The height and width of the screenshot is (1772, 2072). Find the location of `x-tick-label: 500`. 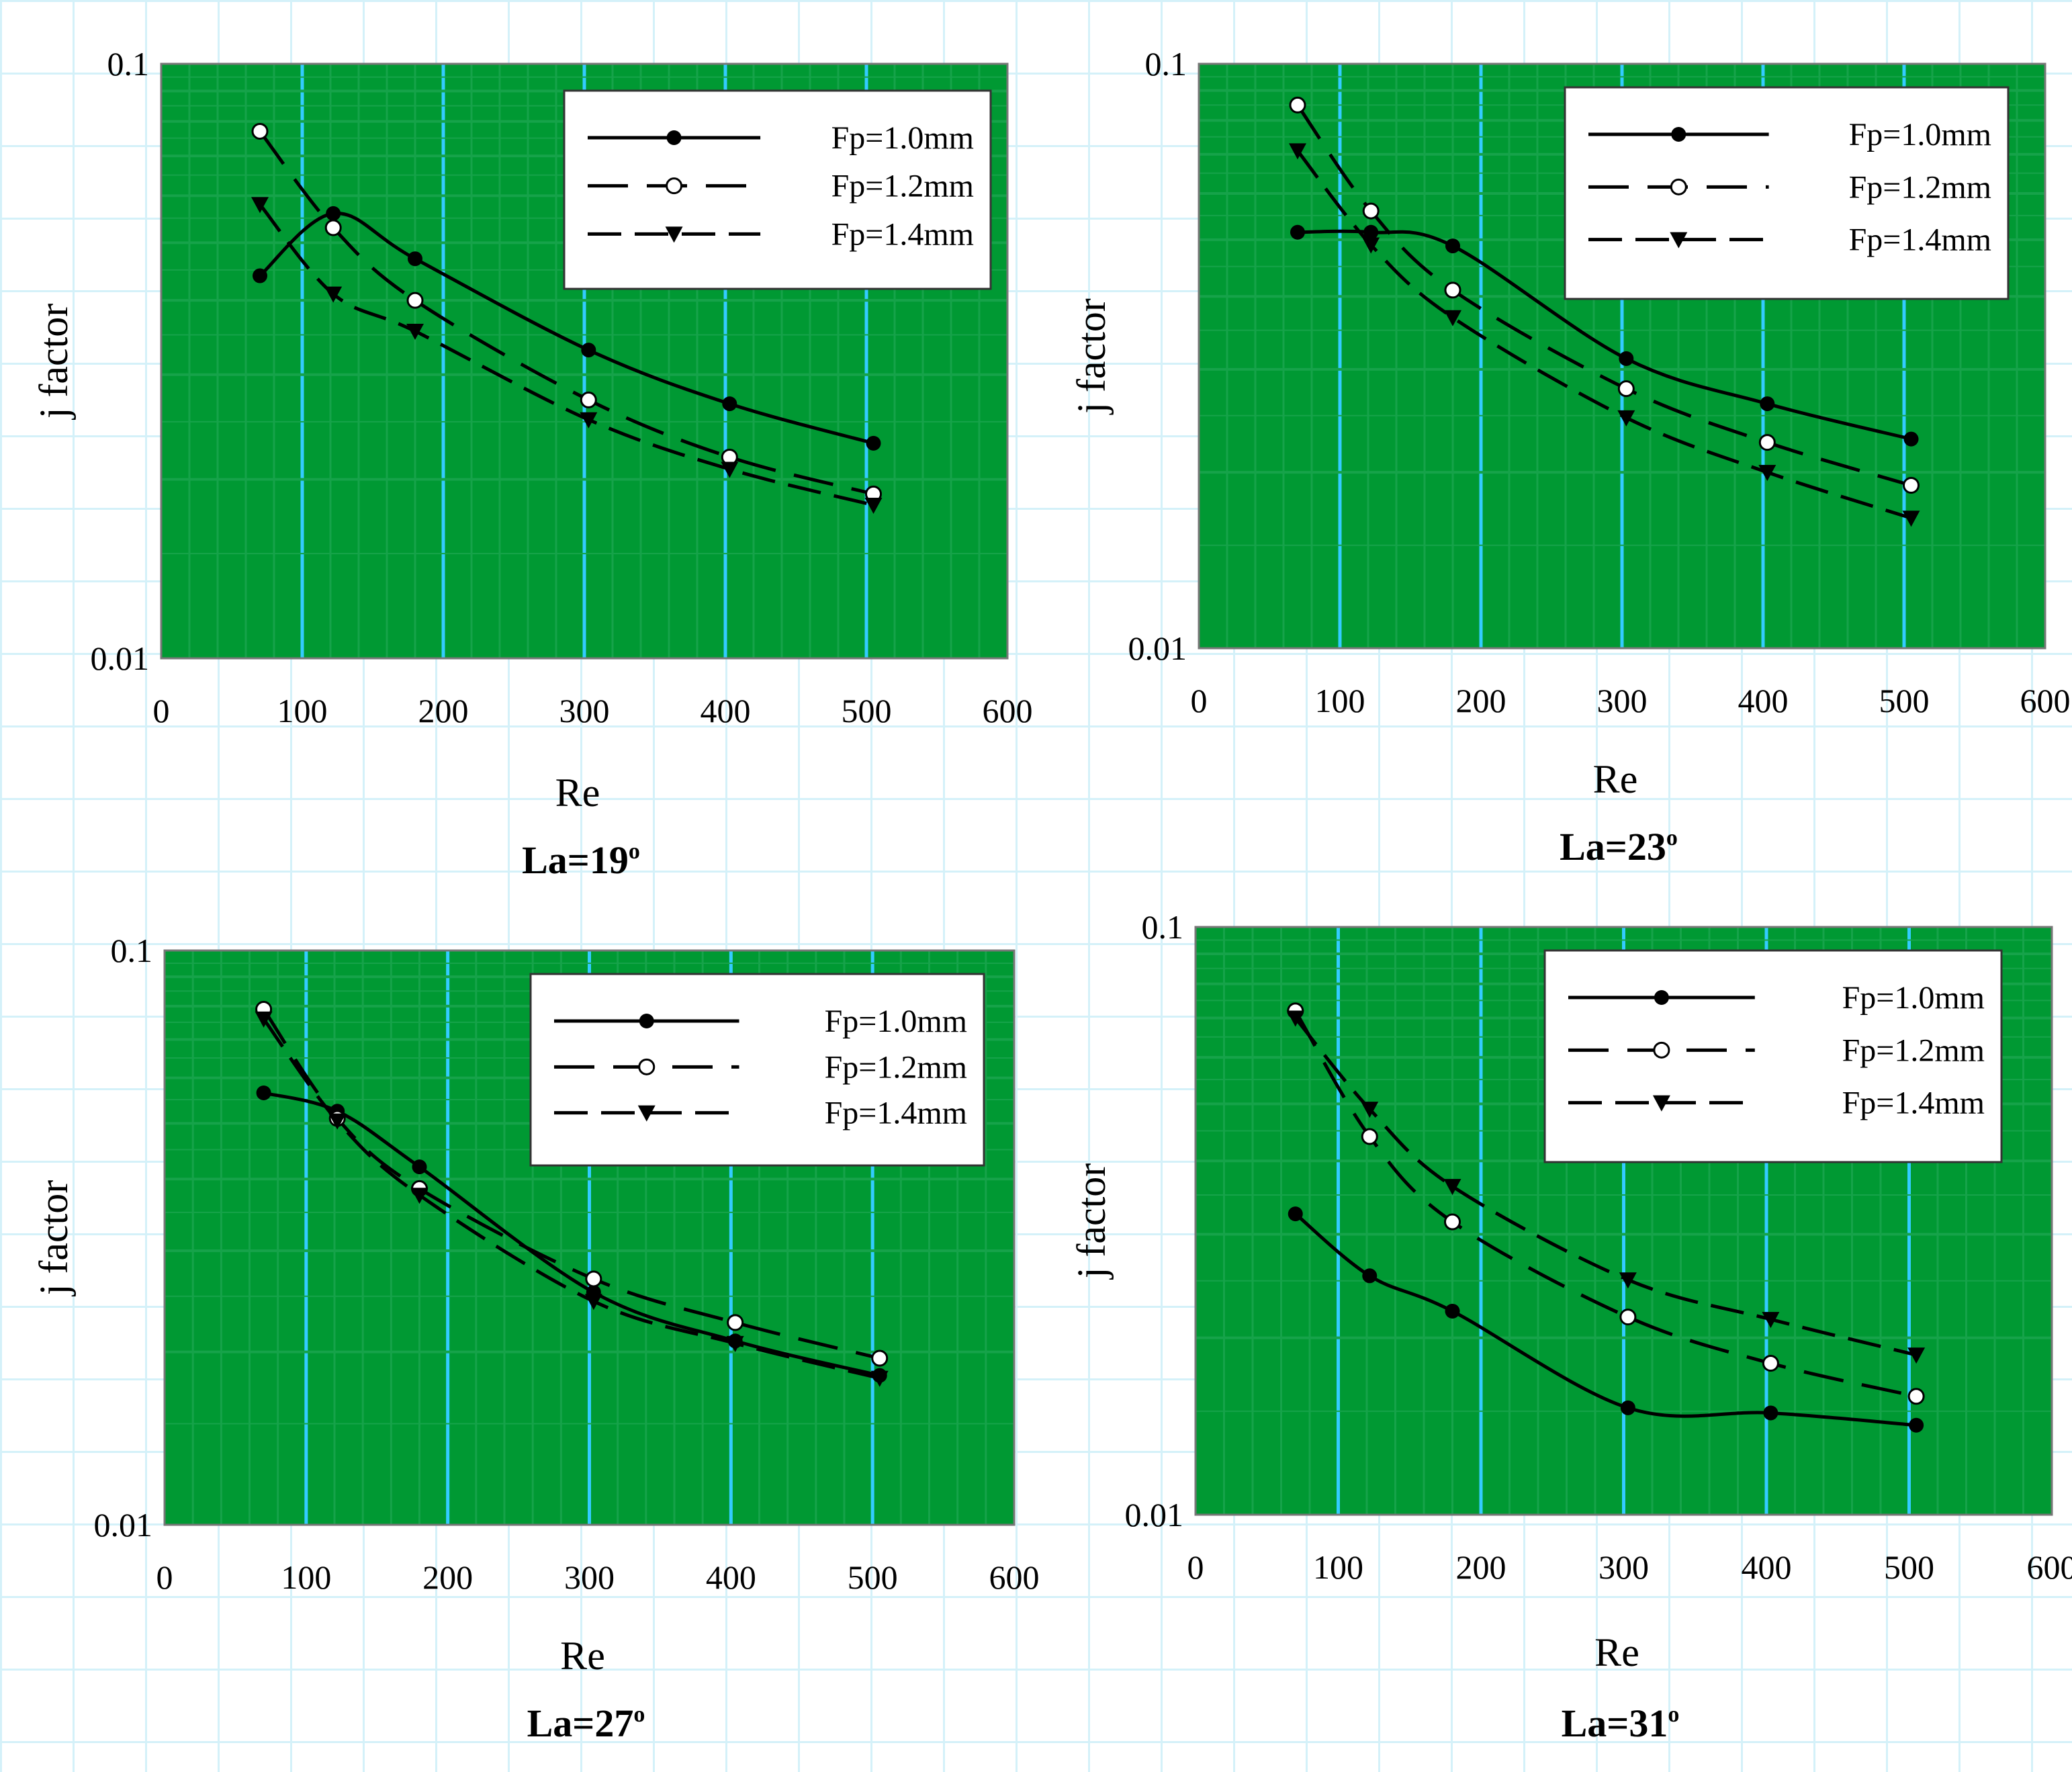

x-tick-label: 500 is located at coordinates (867, 710).